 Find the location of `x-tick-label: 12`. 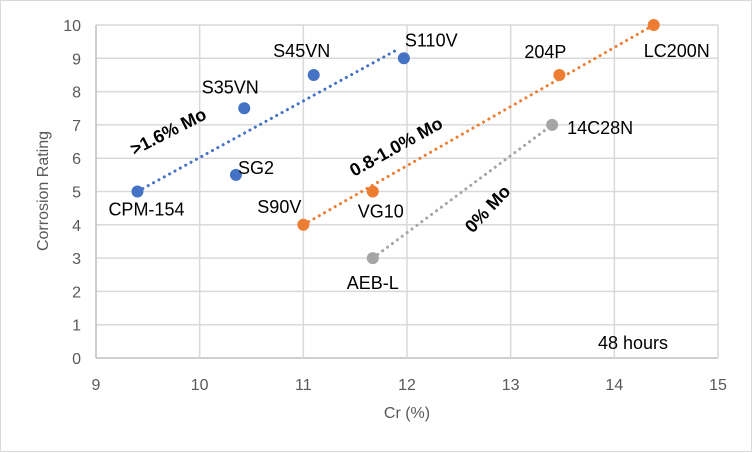

x-tick-label: 12 is located at coordinates (407, 385).